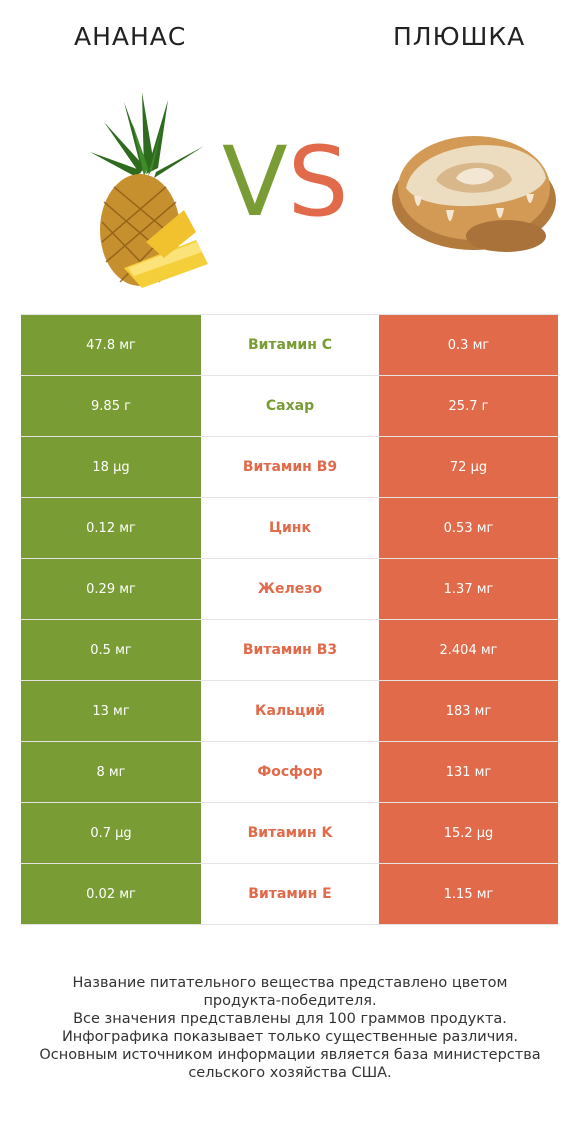  I want to click on left-value: 0.29 мг, so click(111, 589).